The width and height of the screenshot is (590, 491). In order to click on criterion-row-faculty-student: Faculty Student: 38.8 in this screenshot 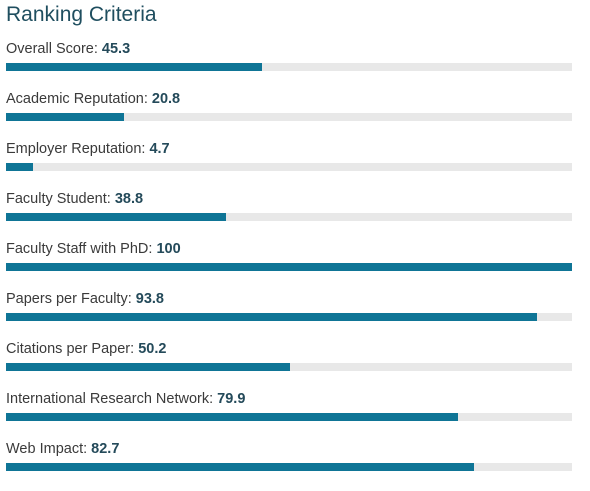, I will do `click(289, 215)`.